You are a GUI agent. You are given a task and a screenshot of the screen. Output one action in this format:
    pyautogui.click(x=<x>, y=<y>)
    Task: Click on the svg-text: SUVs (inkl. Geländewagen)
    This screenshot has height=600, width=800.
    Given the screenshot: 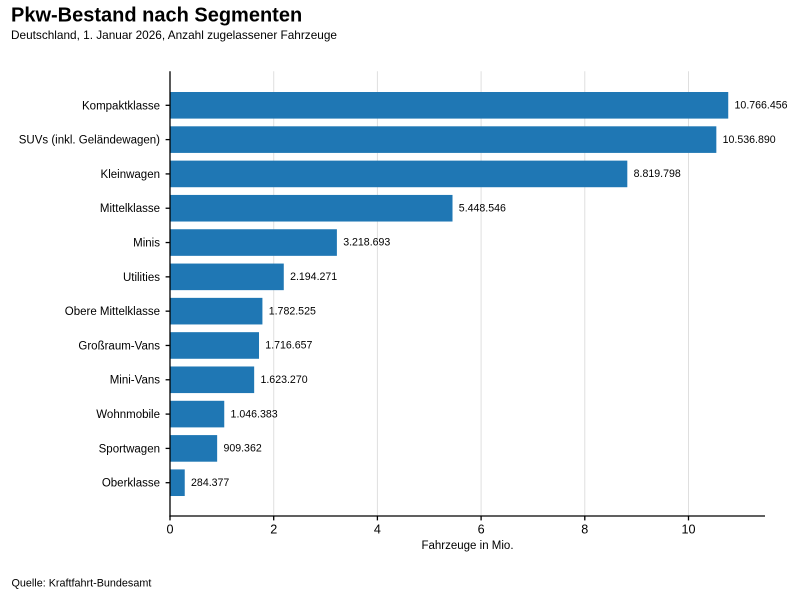 What is the action you would take?
    pyautogui.click(x=89, y=141)
    